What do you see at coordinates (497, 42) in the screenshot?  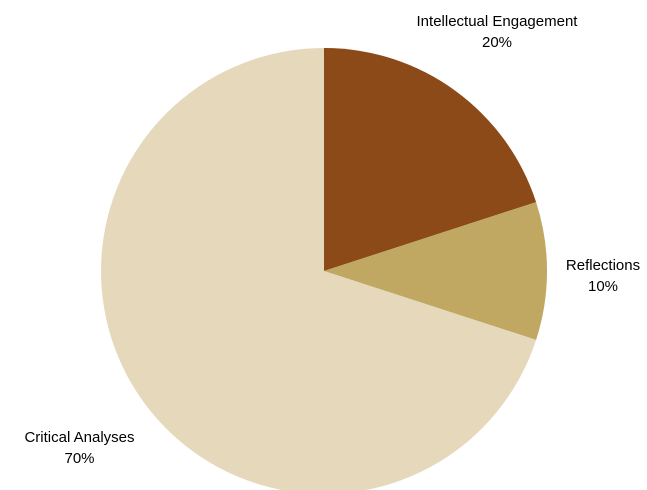 I see `slice-percent: 20%` at bounding box center [497, 42].